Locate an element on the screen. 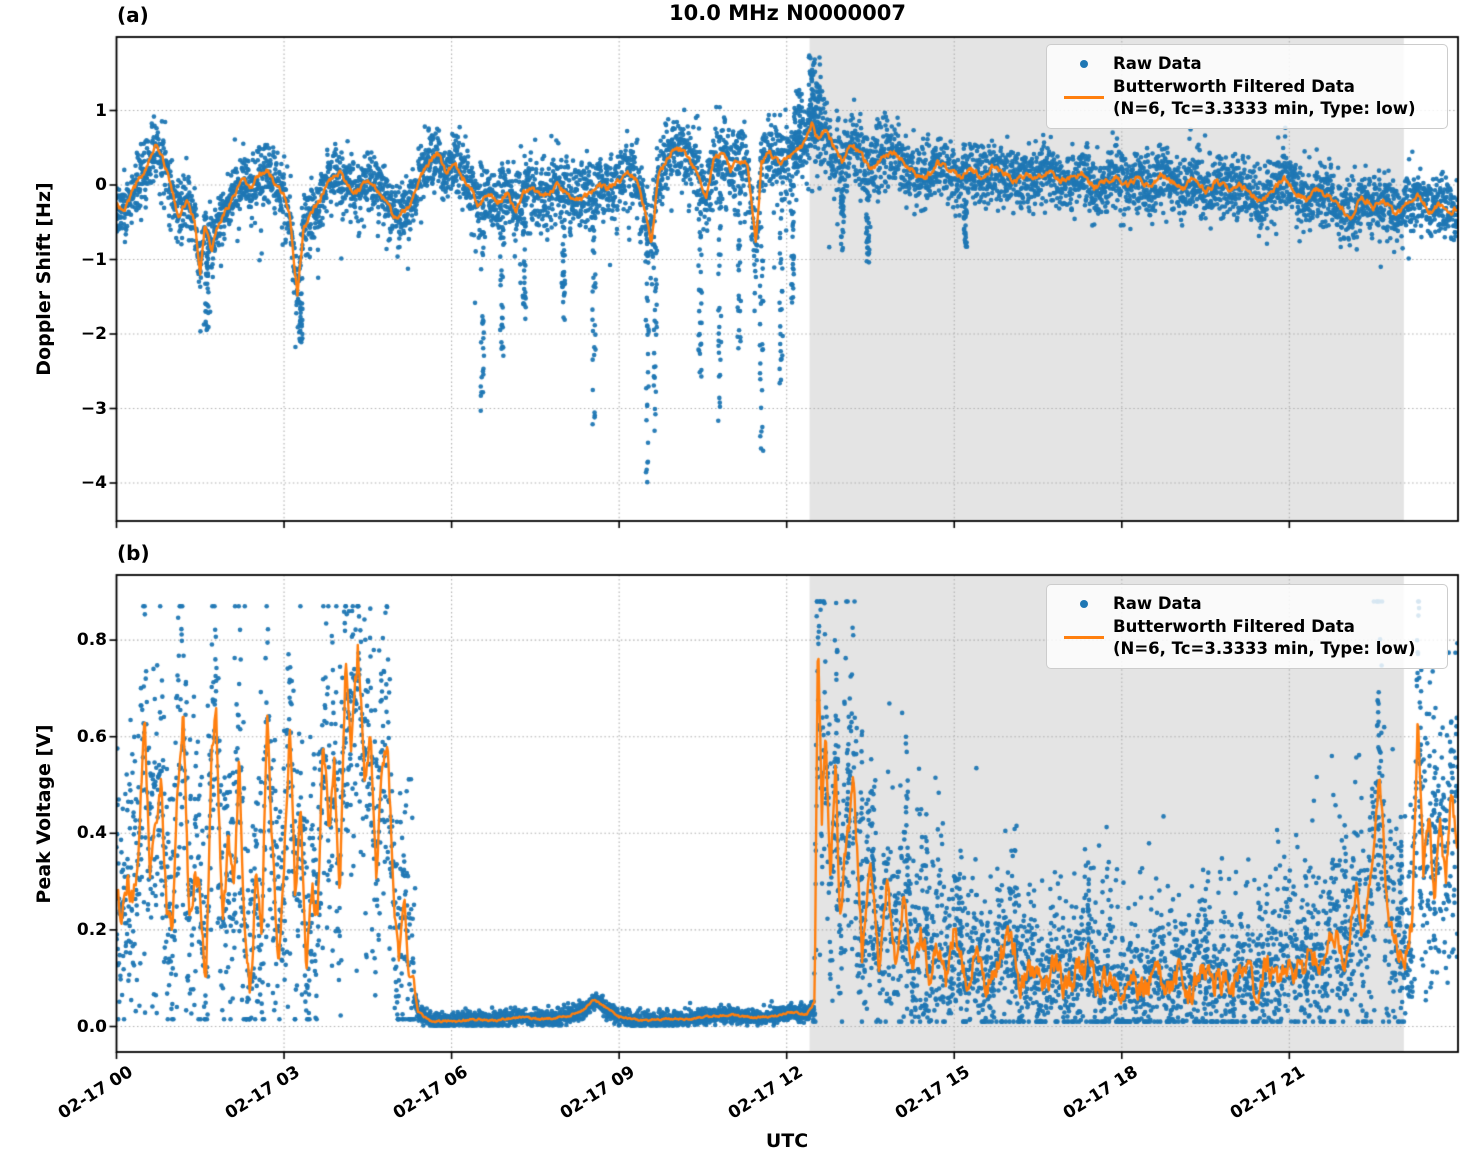  y-tick-label: 0.2 is located at coordinates (91, 929).